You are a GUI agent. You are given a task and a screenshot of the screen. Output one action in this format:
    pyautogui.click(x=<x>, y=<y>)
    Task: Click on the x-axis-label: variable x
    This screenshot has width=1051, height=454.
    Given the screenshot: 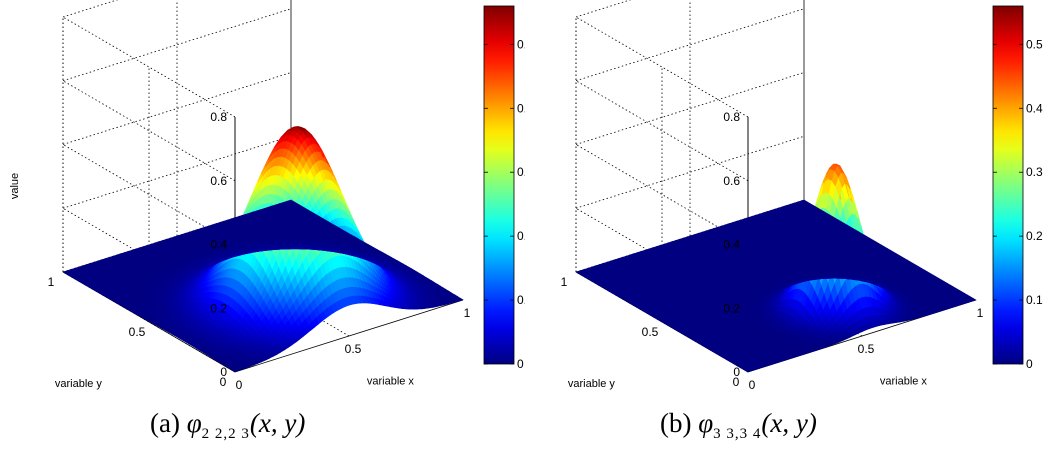 What is the action you would take?
    pyautogui.click(x=391, y=381)
    